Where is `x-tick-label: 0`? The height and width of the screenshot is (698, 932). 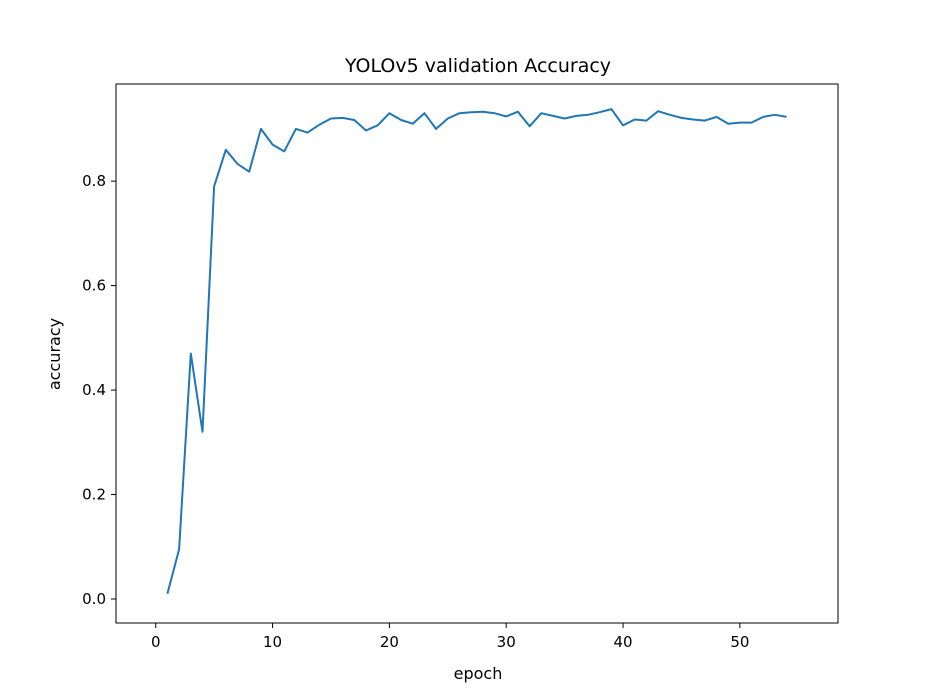 x-tick-label: 0 is located at coordinates (156, 642).